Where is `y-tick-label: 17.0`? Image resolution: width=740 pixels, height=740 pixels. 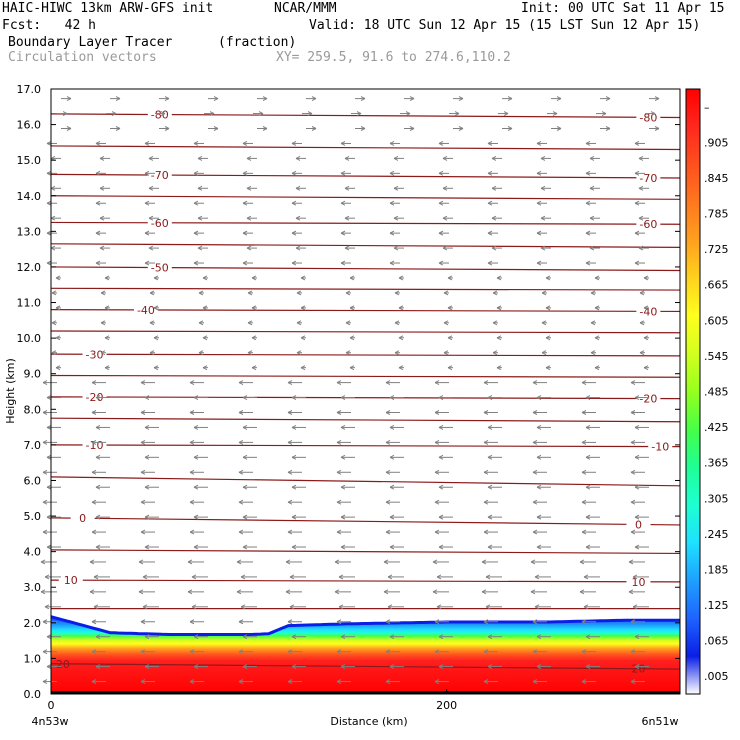
y-tick-label: 17.0 is located at coordinates (29, 89).